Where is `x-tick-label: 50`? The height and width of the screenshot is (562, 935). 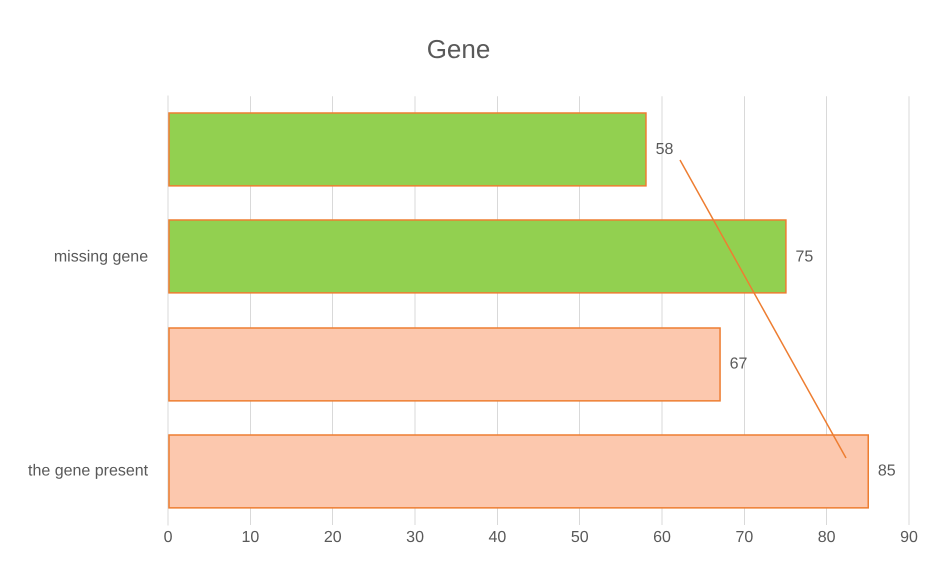 x-tick-label: 50 is located at coordinates (579, 537).